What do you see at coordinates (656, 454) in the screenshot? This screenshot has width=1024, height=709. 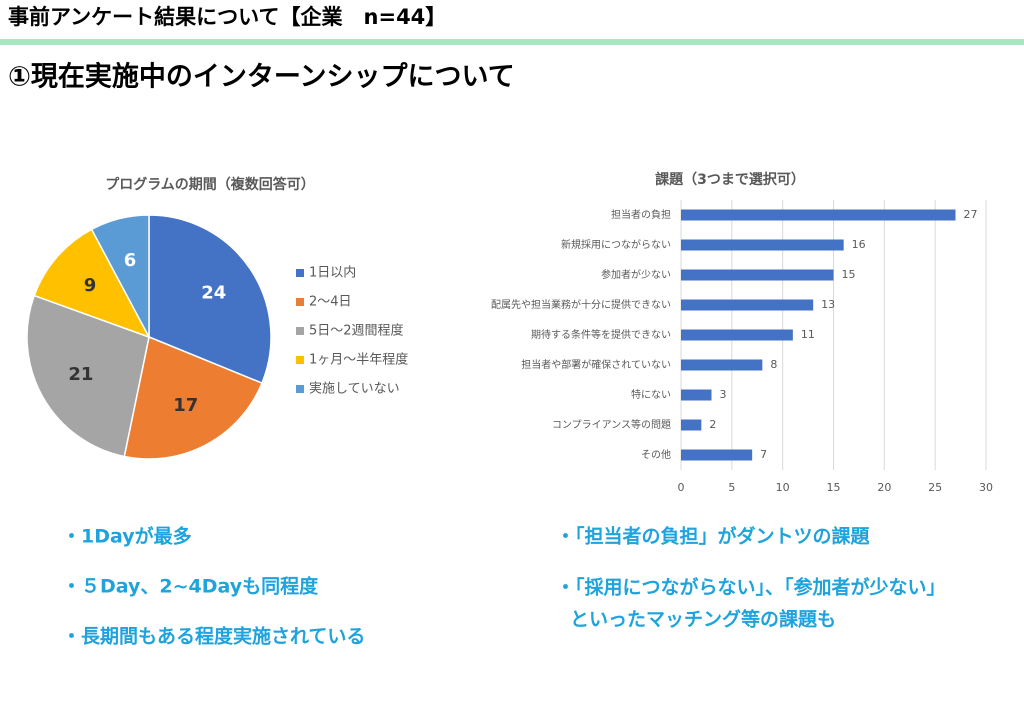 I see `category-label: その他` at bounding box center [656, 454].